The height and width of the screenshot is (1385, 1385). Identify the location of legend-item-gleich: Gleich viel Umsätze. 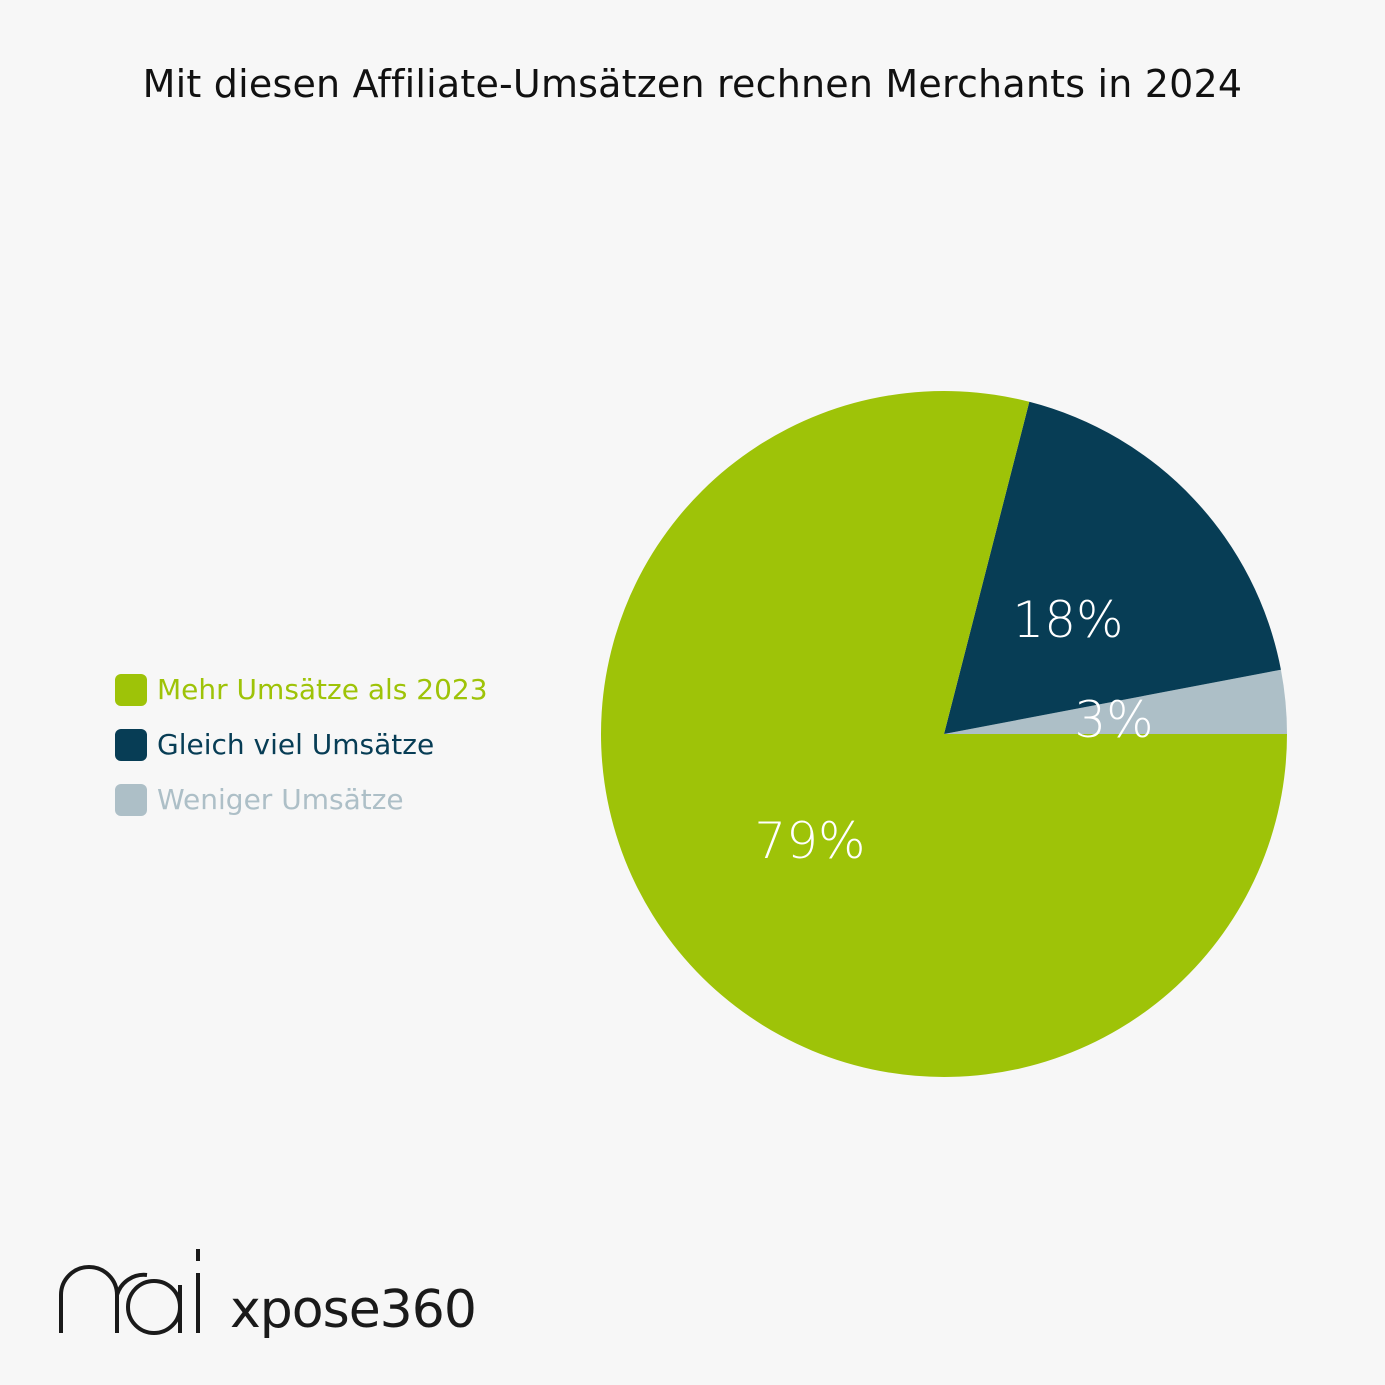
(301, 744).